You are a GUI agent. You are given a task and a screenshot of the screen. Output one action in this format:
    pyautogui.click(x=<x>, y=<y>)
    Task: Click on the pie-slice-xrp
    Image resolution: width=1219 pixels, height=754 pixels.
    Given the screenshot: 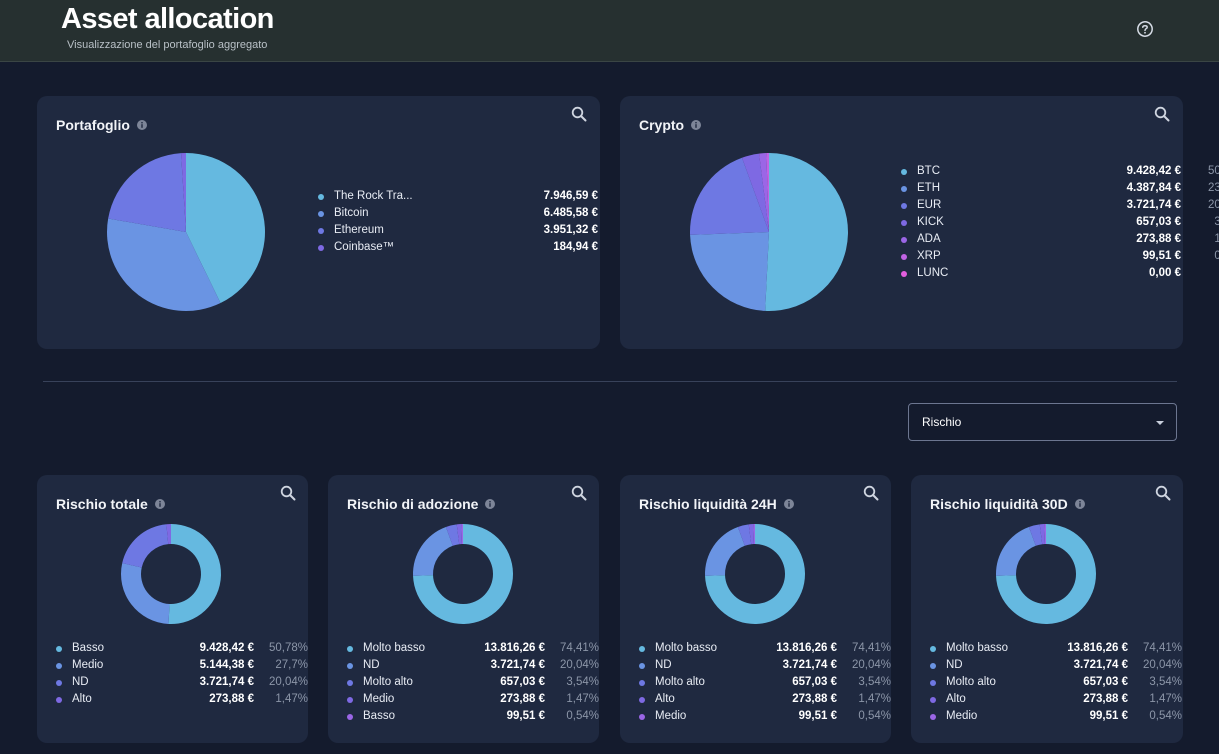 What is the action you would take?
    pyautogui.click(x=767, y=192)
    